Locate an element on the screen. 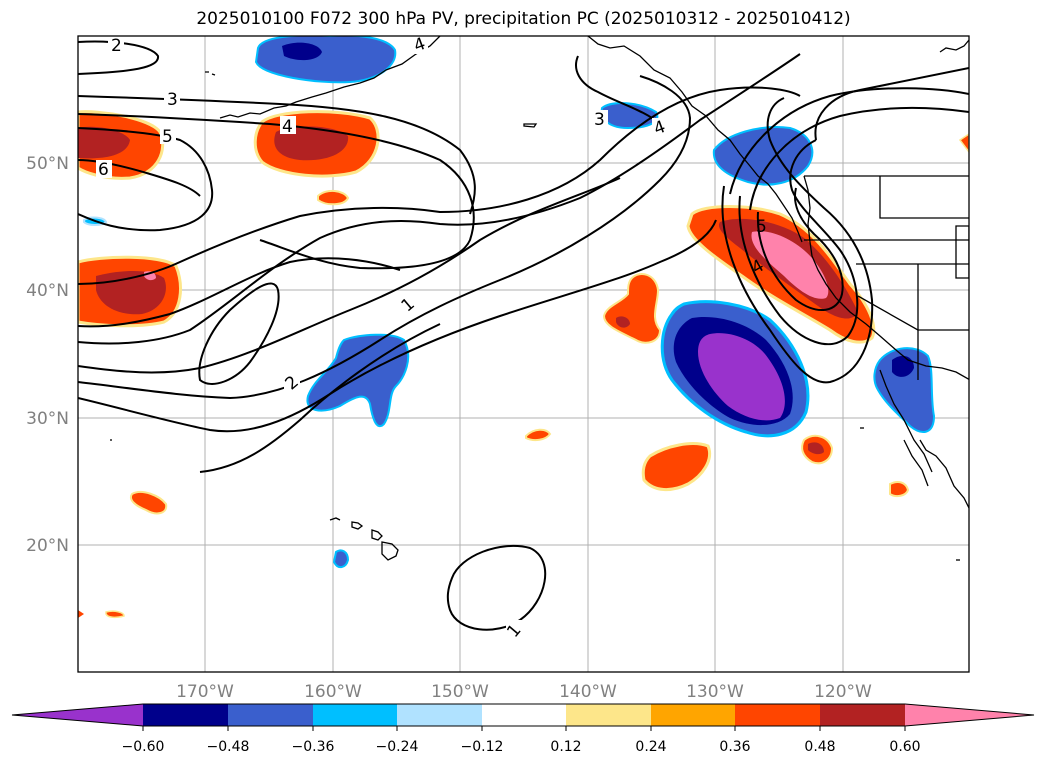  pv-label-4: 4 is located at coordinates (287, 127).